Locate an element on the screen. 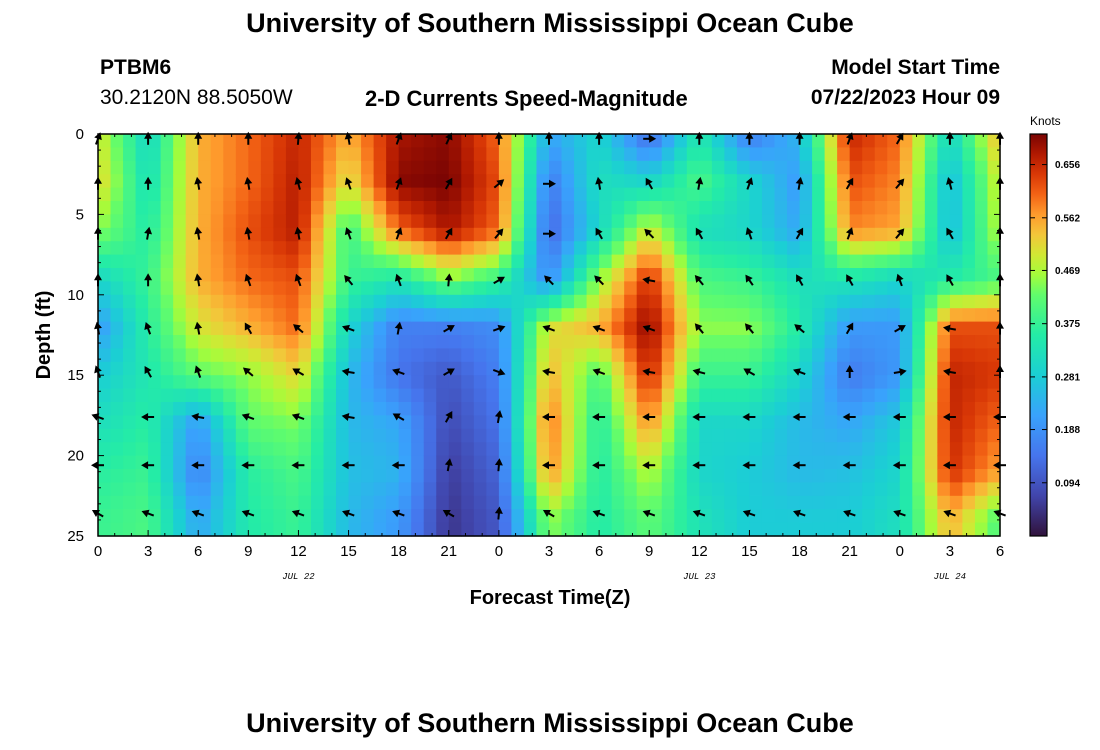  arrow-head is located at coordinates (500, 280).